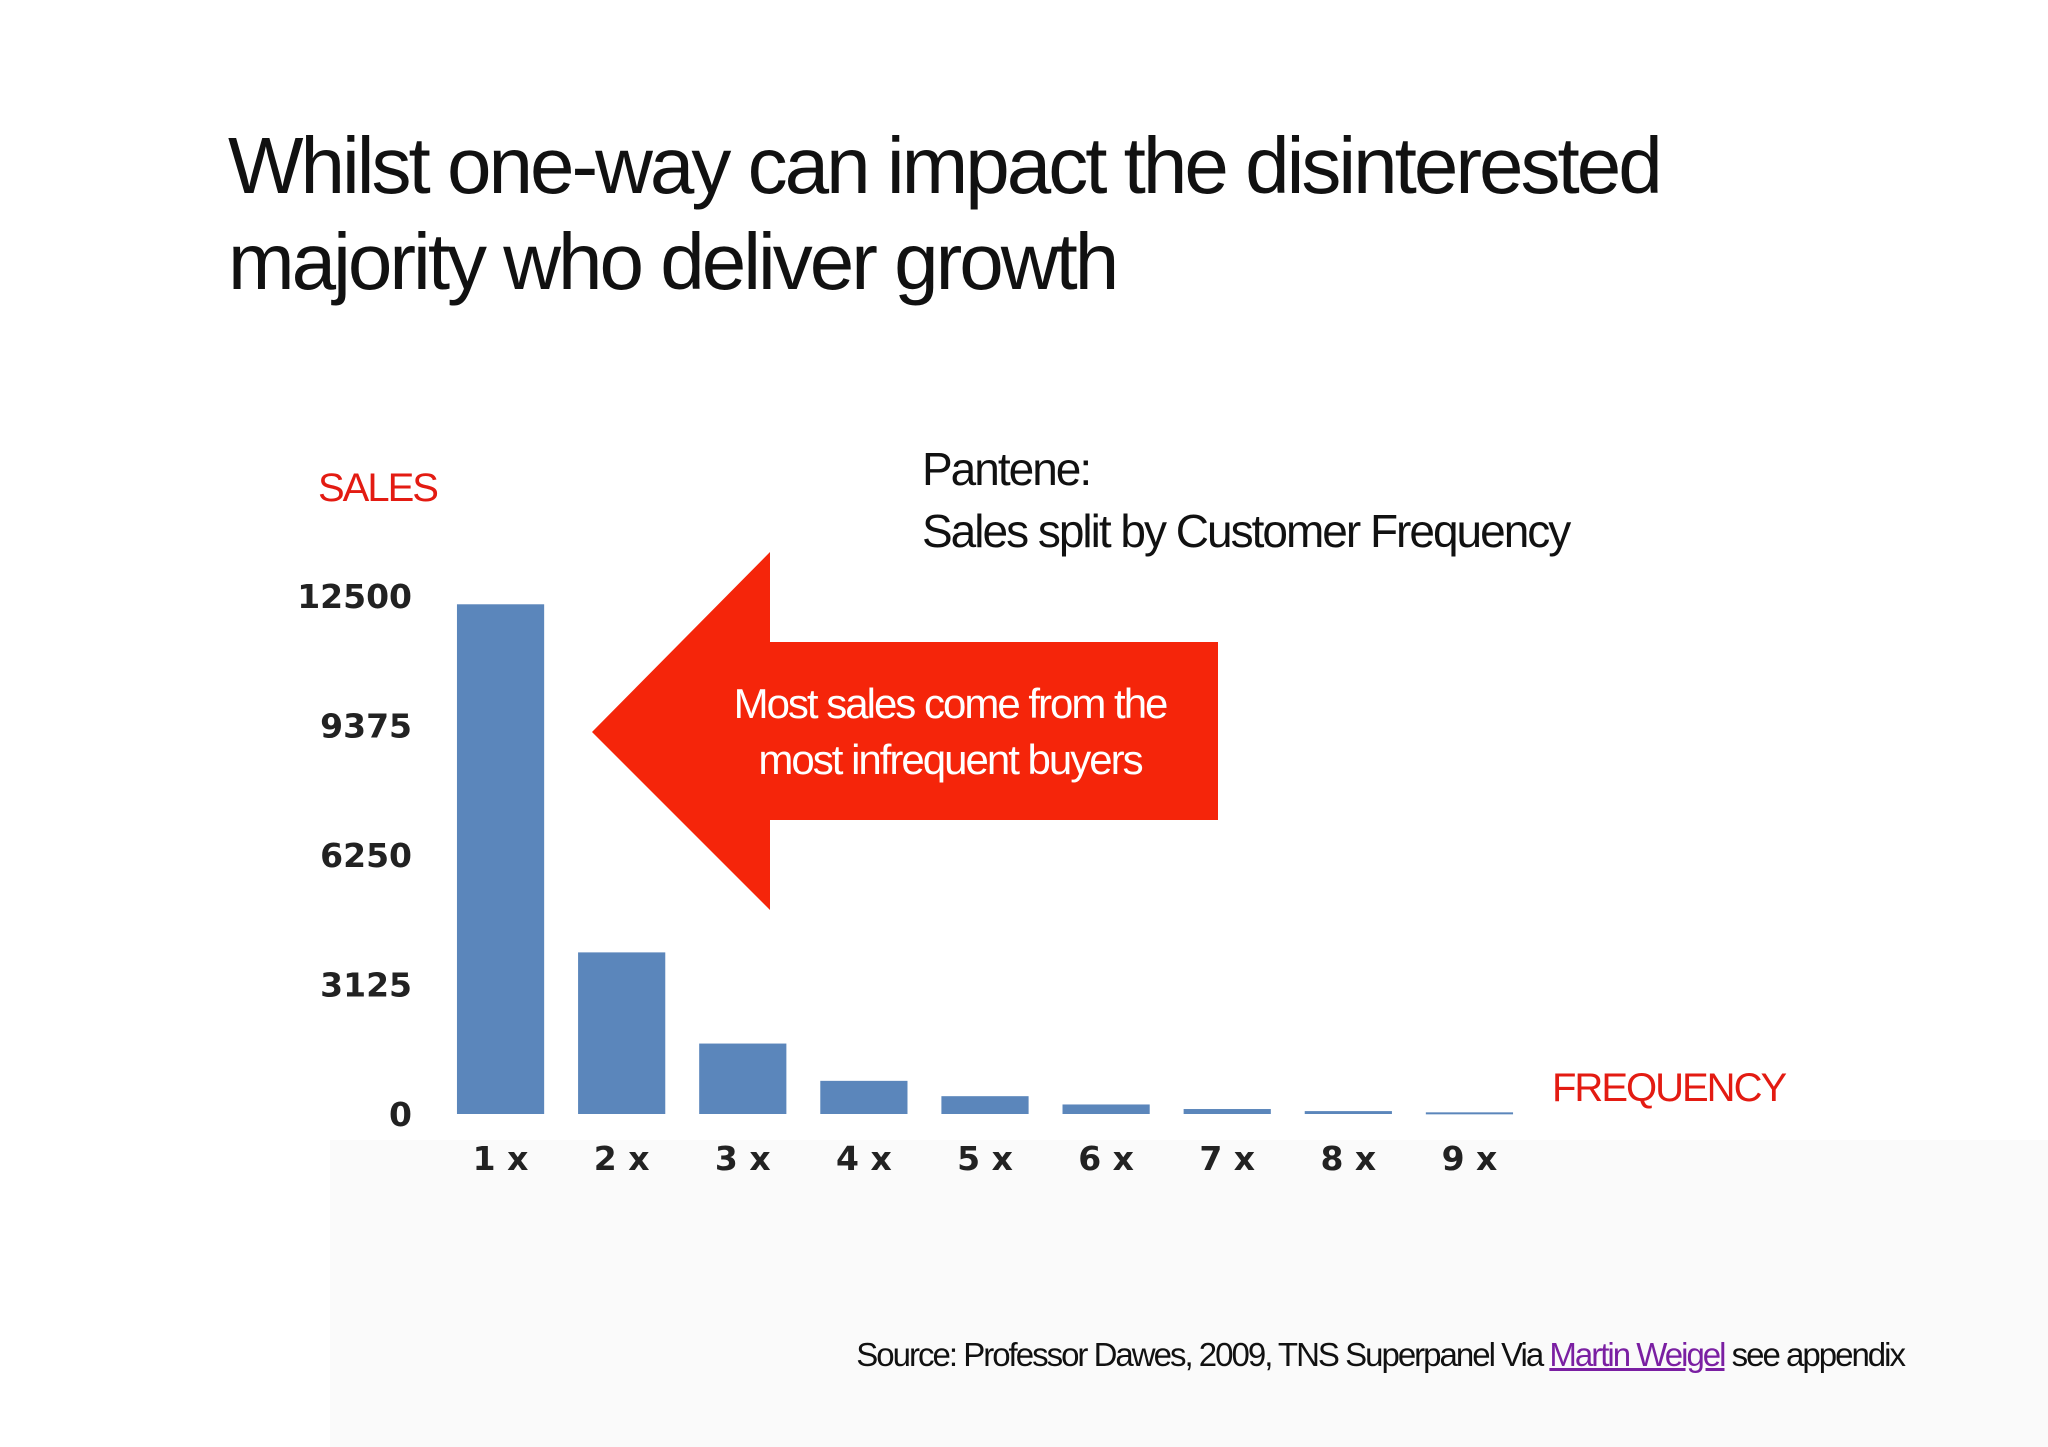 The height and width of the screenshot is (1447, 2048). I want to click on x-tick-label: 9 x, so click(1470, 1158).